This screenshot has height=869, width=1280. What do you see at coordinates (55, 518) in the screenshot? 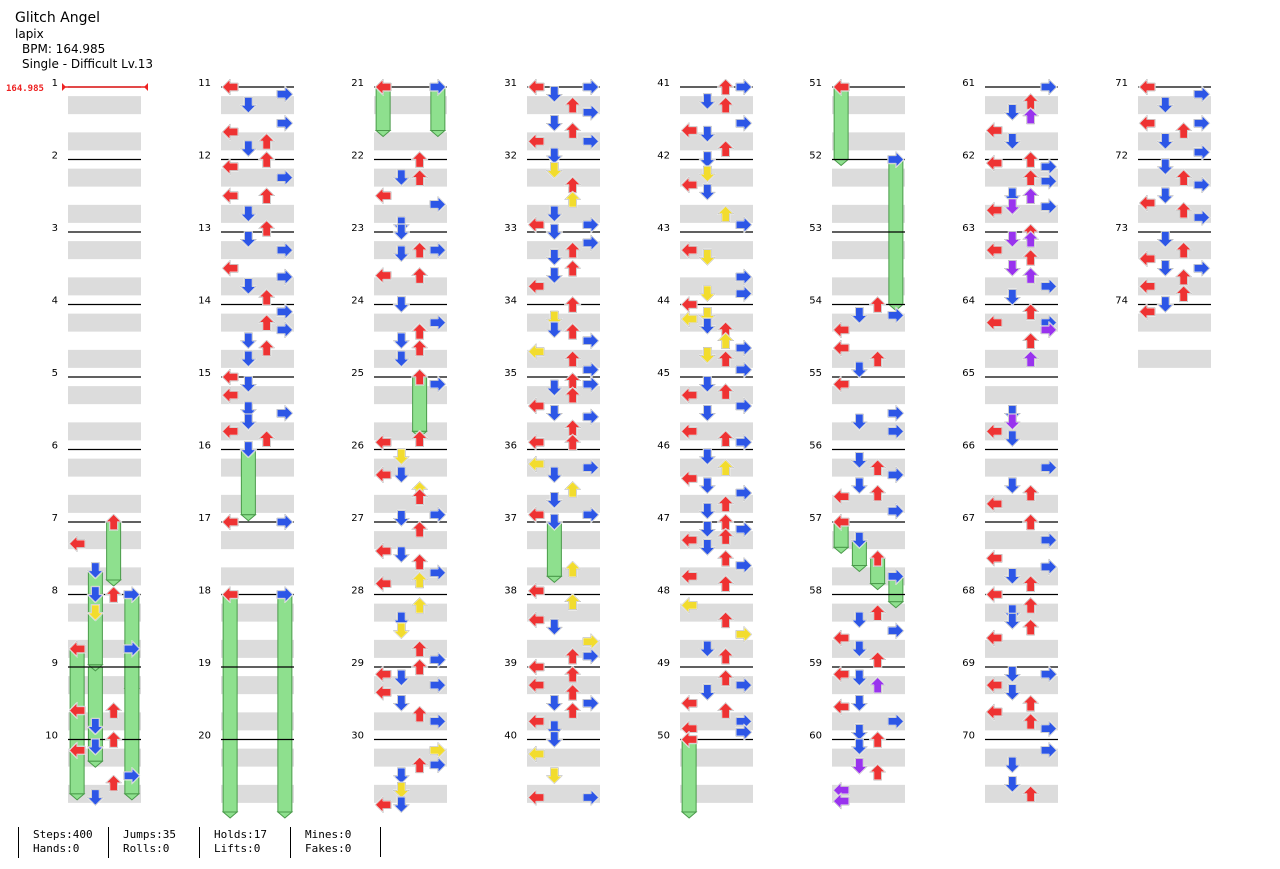
I see `measure-number: 7` at bounding box center [55, 518].